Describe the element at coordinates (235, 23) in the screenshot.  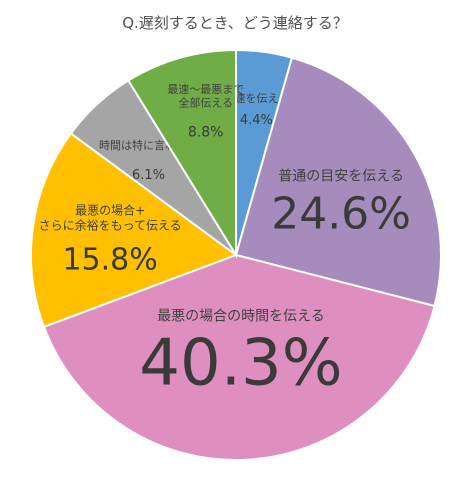
I see `chart-title: Q.遅刻するとき、どう連絡する？` at that location.